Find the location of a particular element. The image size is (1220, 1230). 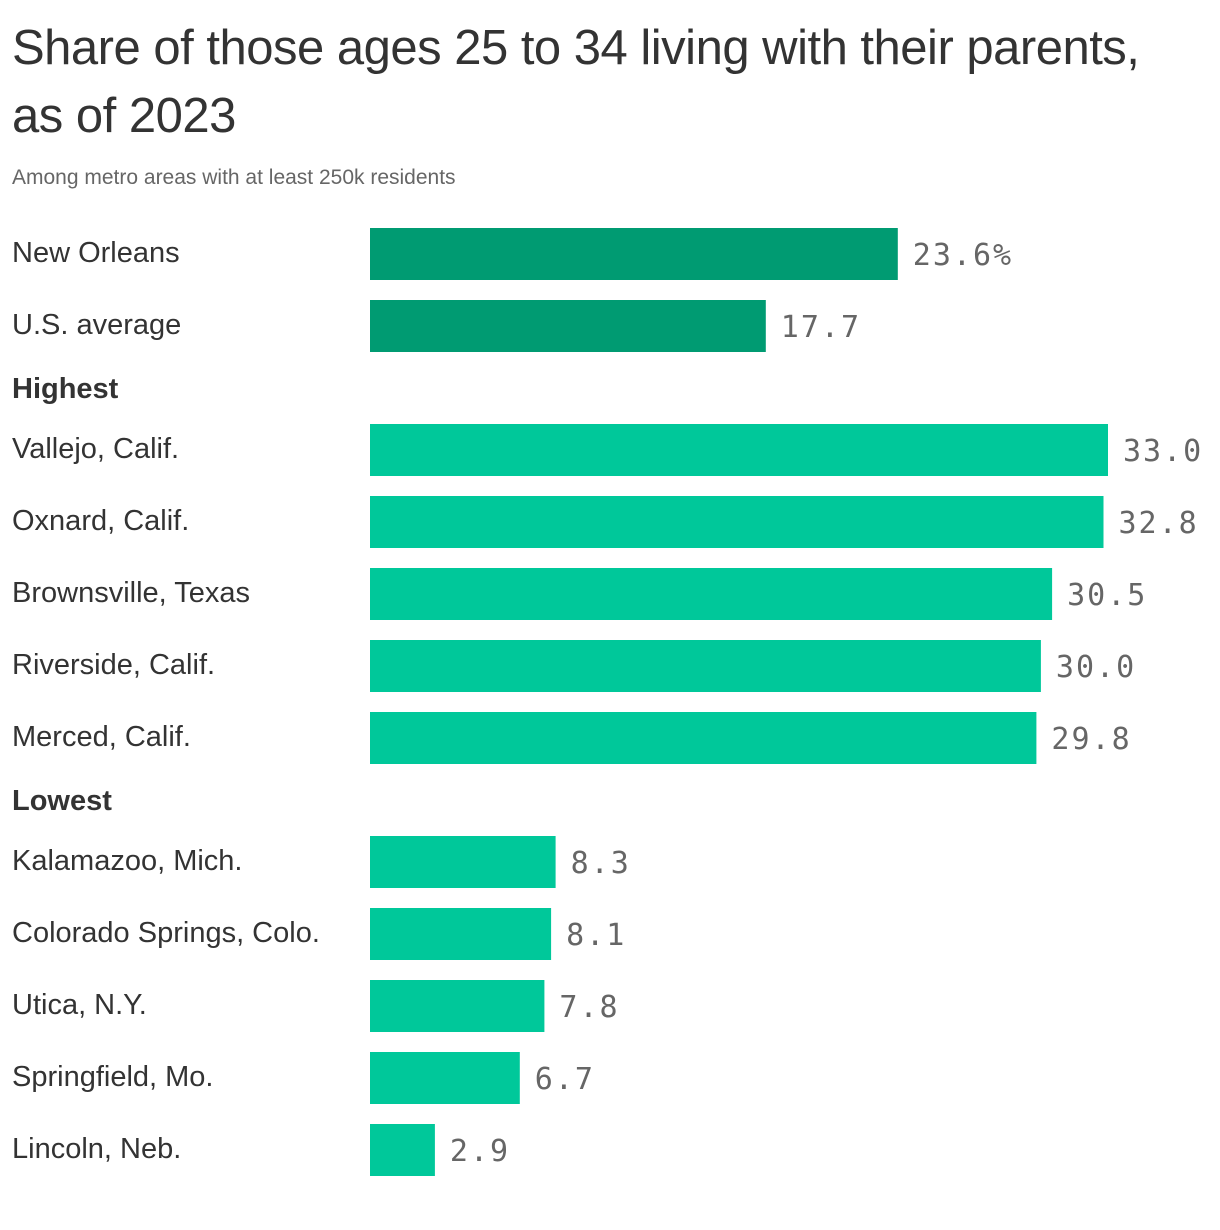

value-label-u-s-average: 17.7 is located at coordinates (821, 327).